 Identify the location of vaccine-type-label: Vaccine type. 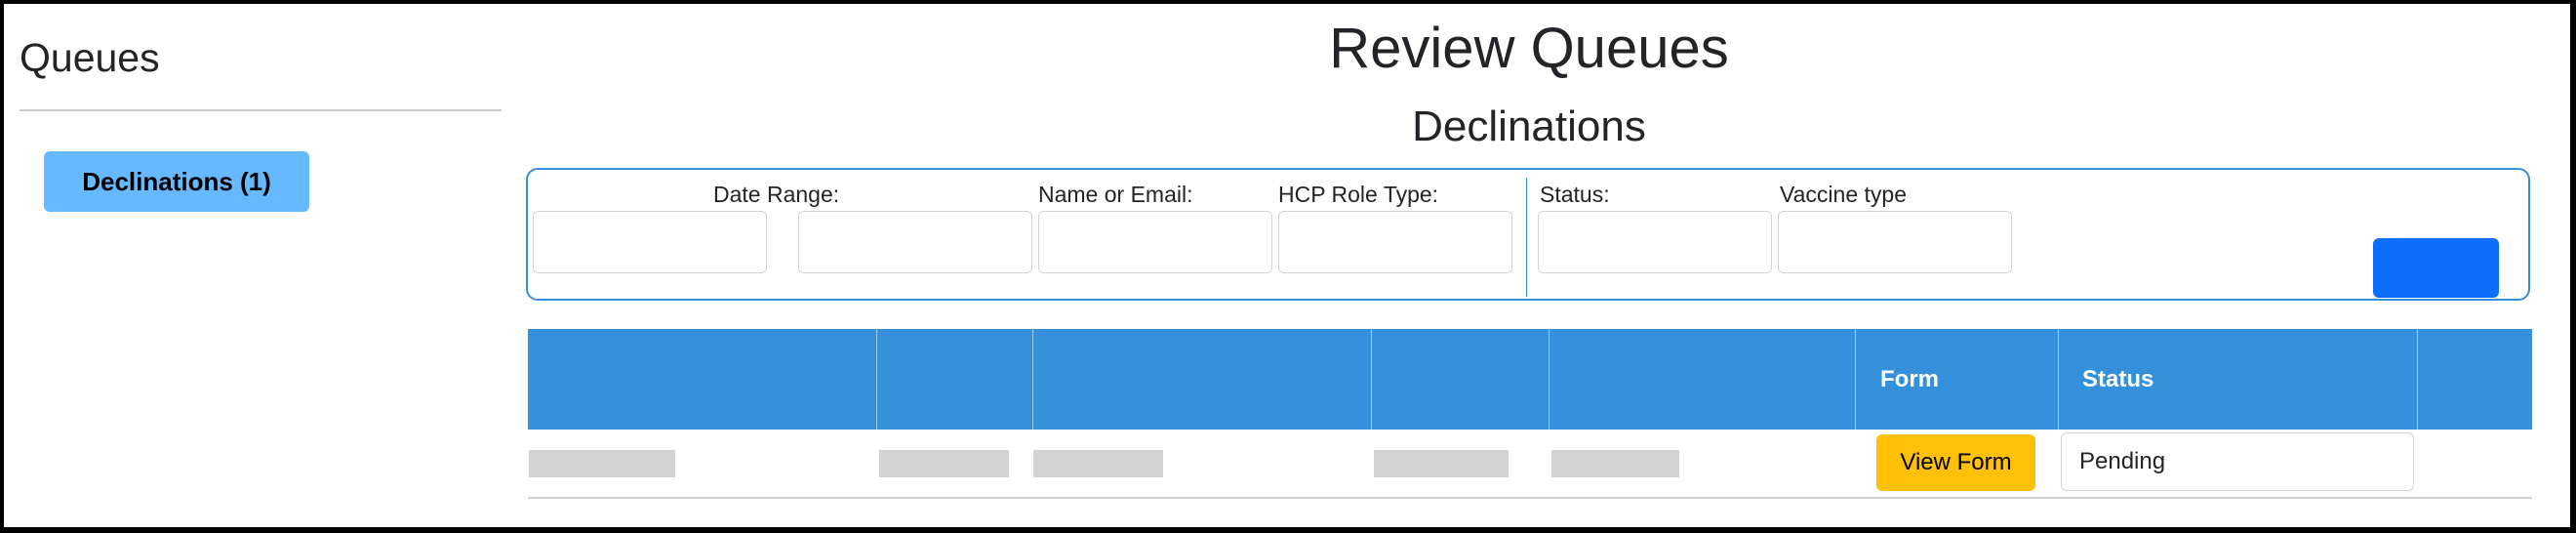
(1843, 194).